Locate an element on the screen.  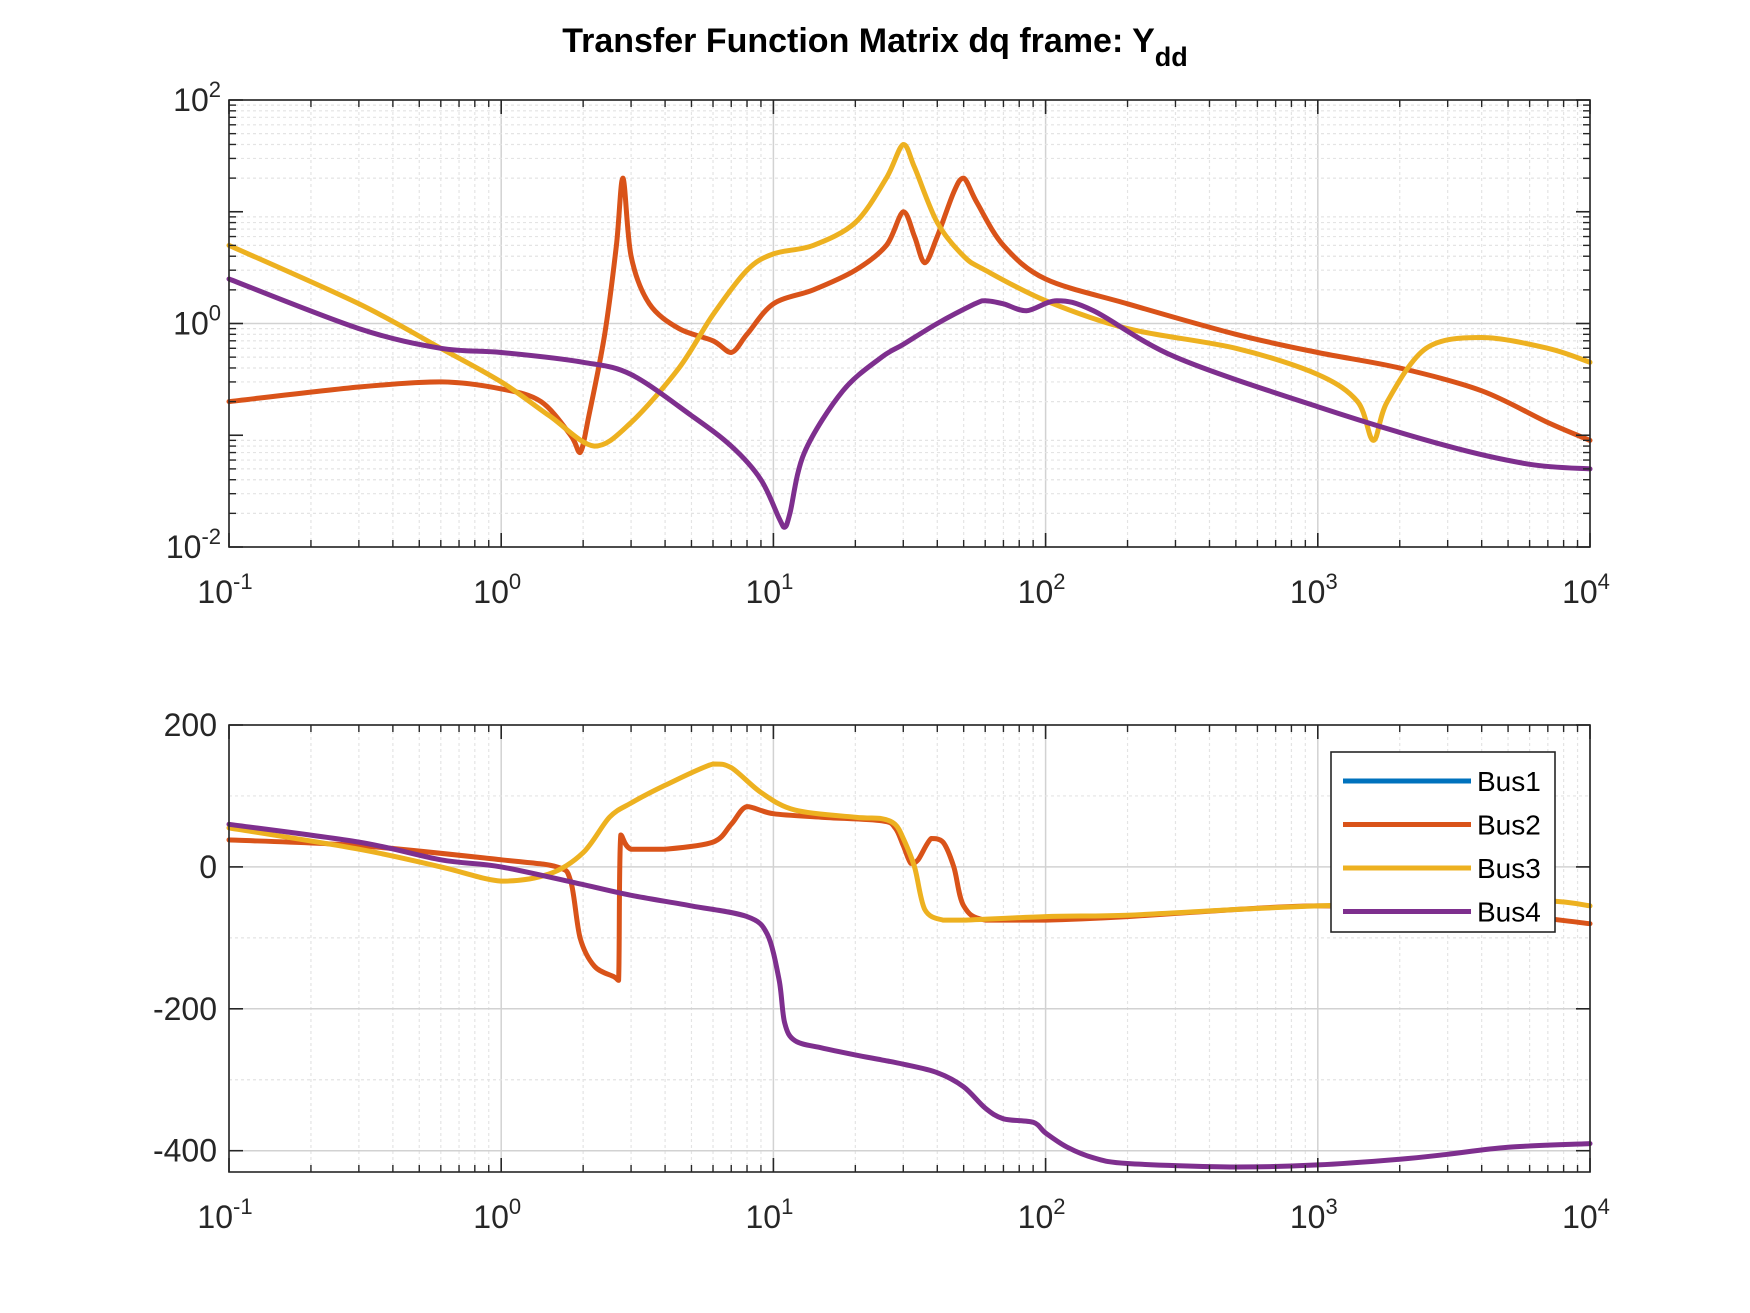
y-tick-label-exponent: 0 is located at coordinates (215, 313).